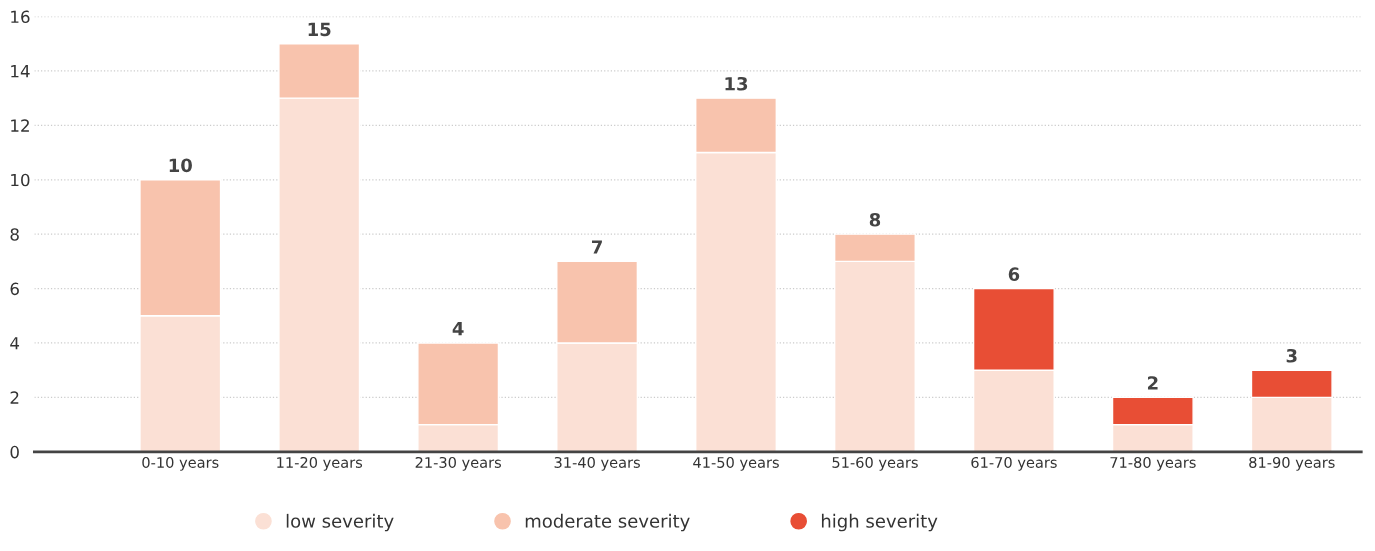 This screenshot has width=1375, height=551. Describe the element at coordinates (320, 463) in the screenshot. I see `x-tick-label: 11-20 years` at that location.